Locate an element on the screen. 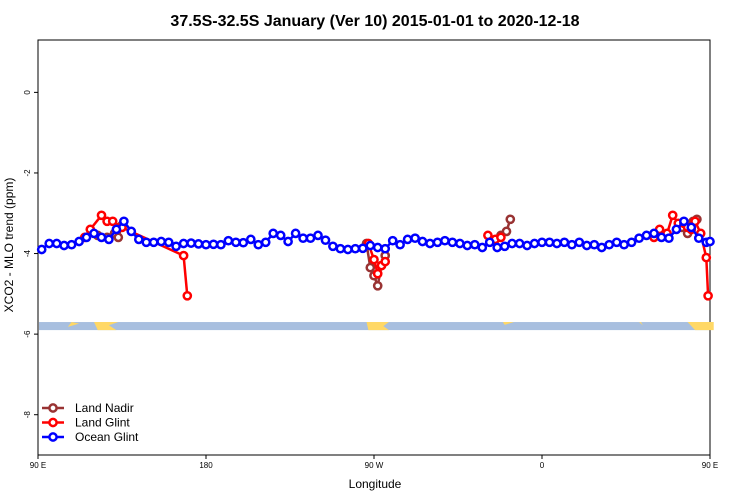  x-tick-label: 90 E is located at coordinates (710, 465).